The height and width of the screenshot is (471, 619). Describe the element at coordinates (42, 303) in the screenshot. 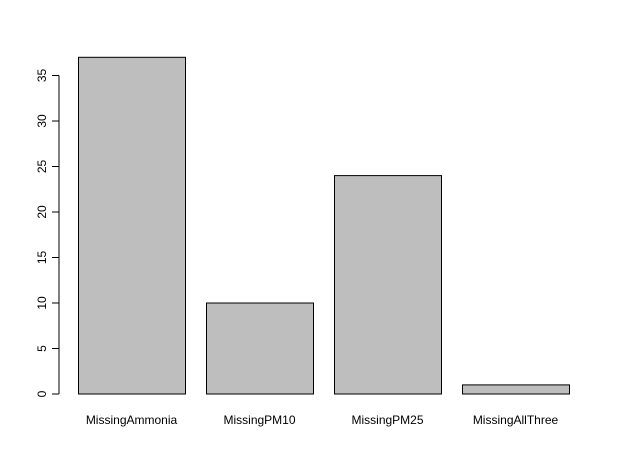

I see `y-tick-label: 10` at that location.